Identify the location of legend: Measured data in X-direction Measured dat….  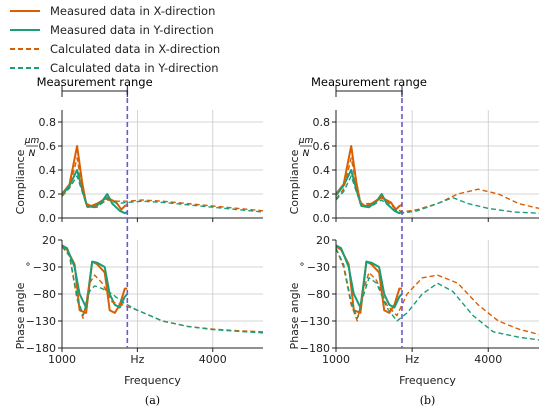
(115, 39).